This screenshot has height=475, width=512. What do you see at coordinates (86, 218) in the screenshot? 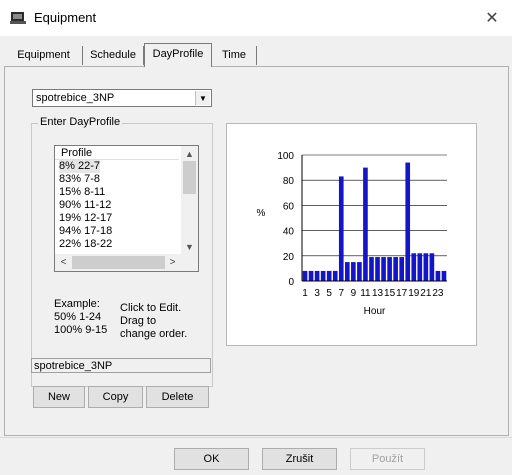
I see `list-item: 19% 12-17` at bounding box center [86, 218].